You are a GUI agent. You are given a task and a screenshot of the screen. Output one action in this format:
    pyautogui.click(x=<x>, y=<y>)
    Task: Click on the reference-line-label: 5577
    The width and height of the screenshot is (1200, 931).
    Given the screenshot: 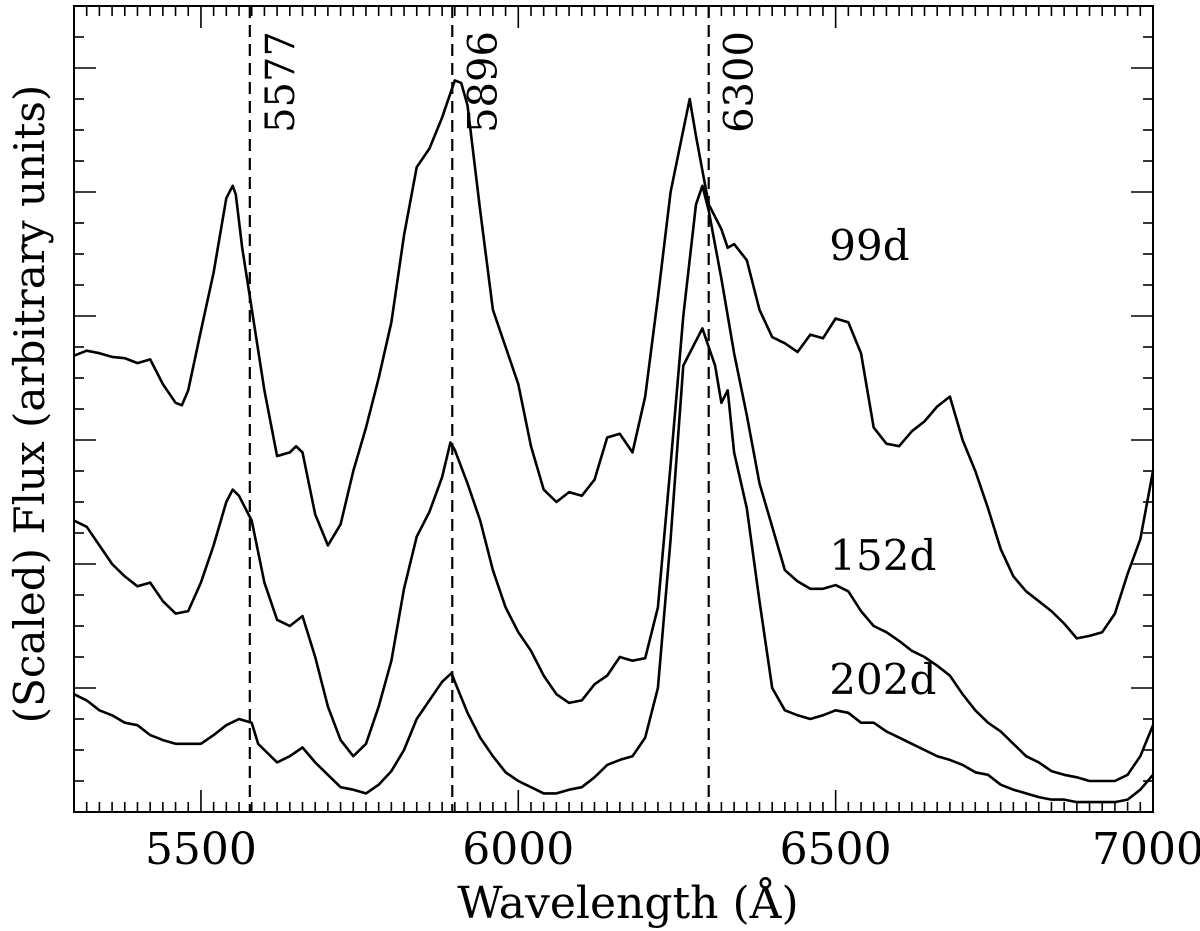 What is the action you would take?
    pyautogui.click(x=281, y=82)
    